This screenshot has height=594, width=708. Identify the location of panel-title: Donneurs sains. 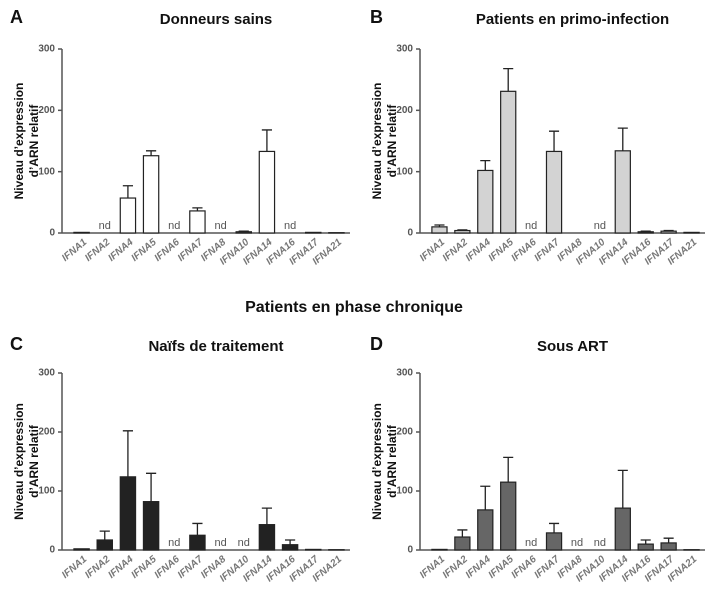
(216, 19).